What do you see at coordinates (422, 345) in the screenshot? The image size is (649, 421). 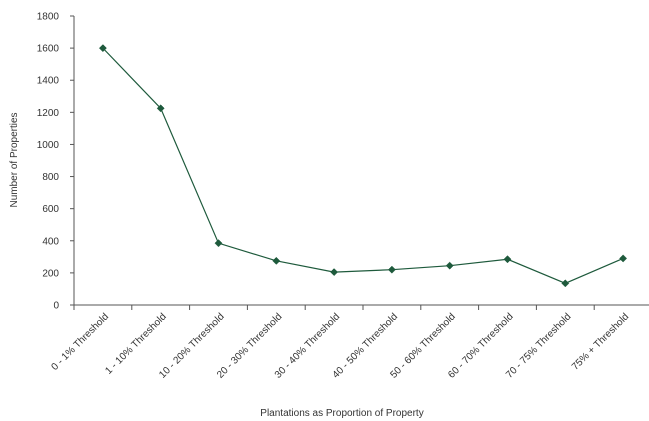 I see `x-tick-label: 50 - 60% Threshold` at bounding box center [422, 345].